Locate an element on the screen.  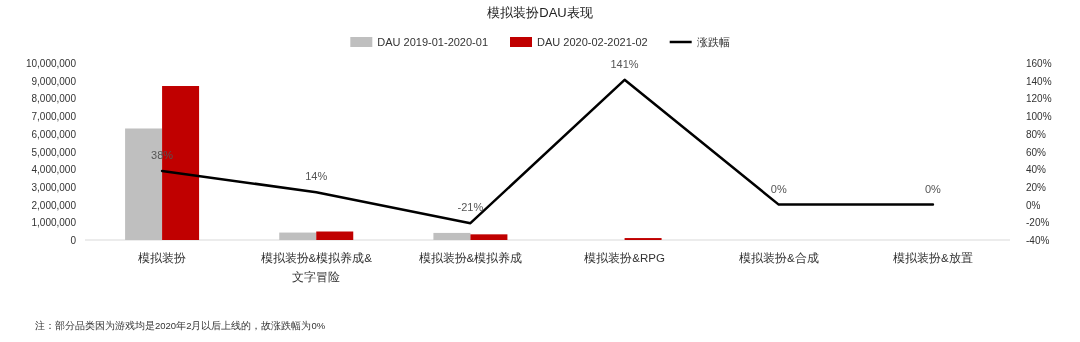
data-label: 38% is located at coordinates (162, 154).